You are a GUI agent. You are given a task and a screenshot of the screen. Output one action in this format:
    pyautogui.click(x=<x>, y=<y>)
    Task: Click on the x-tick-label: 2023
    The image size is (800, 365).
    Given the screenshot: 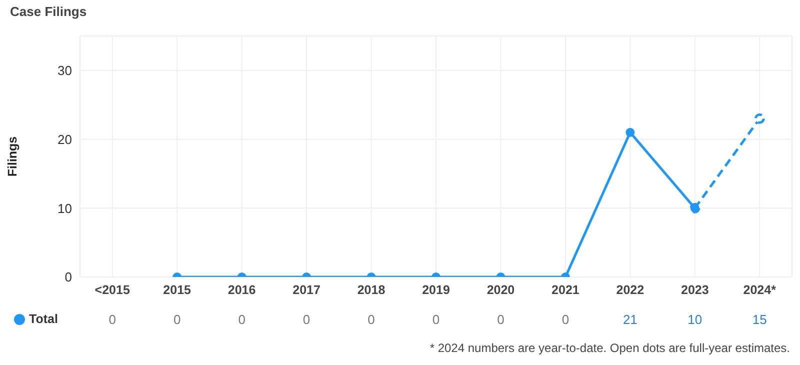 What is the action you would take?
    pyautogui.click(x=695, y=289)
    